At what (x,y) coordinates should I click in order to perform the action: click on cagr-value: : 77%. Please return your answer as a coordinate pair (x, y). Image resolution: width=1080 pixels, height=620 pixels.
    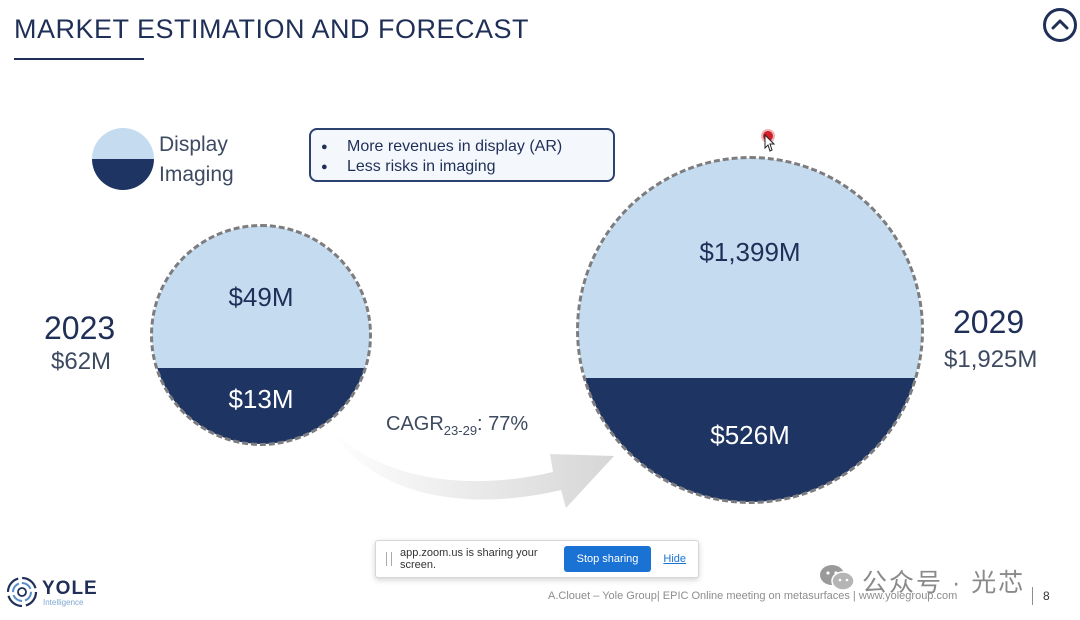
    Looking at the image, I should click on (503, 424).